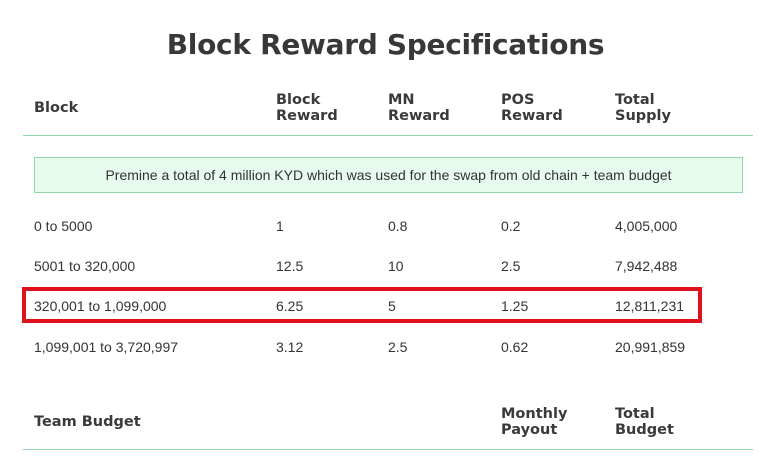  I want to click on cell-block-reward: 3.12, so click(290, 347).